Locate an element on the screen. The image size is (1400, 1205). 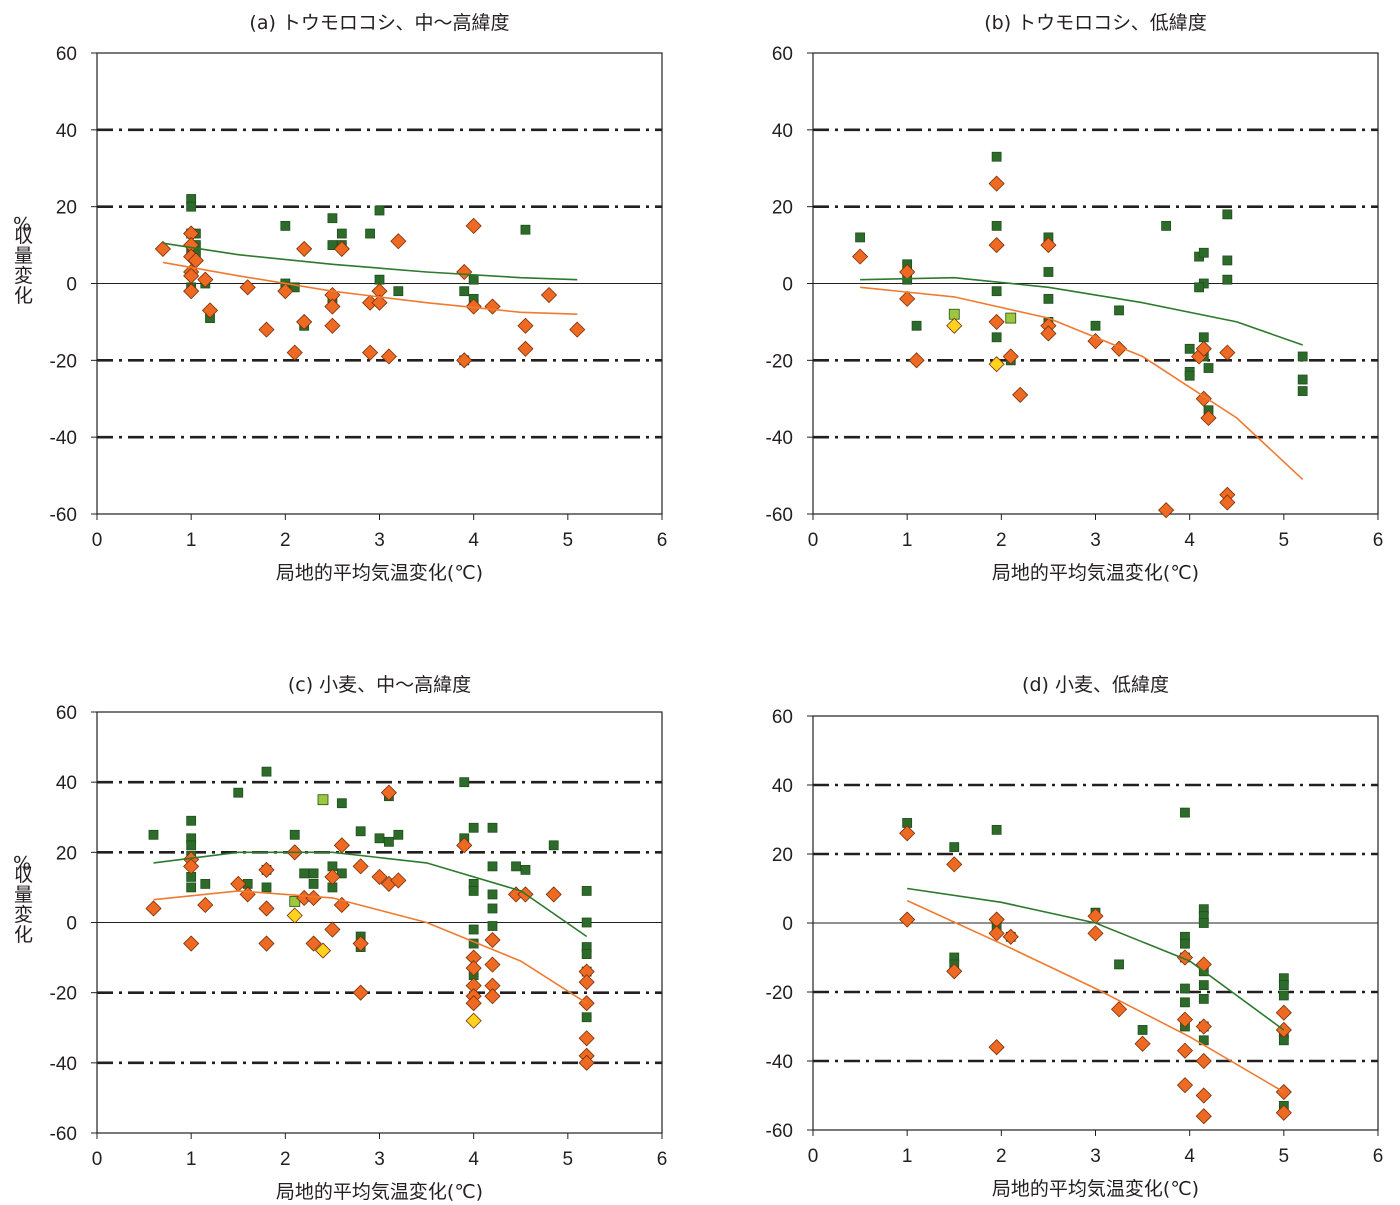
y-tick-label: 60 is located at coordinates (66, 54).